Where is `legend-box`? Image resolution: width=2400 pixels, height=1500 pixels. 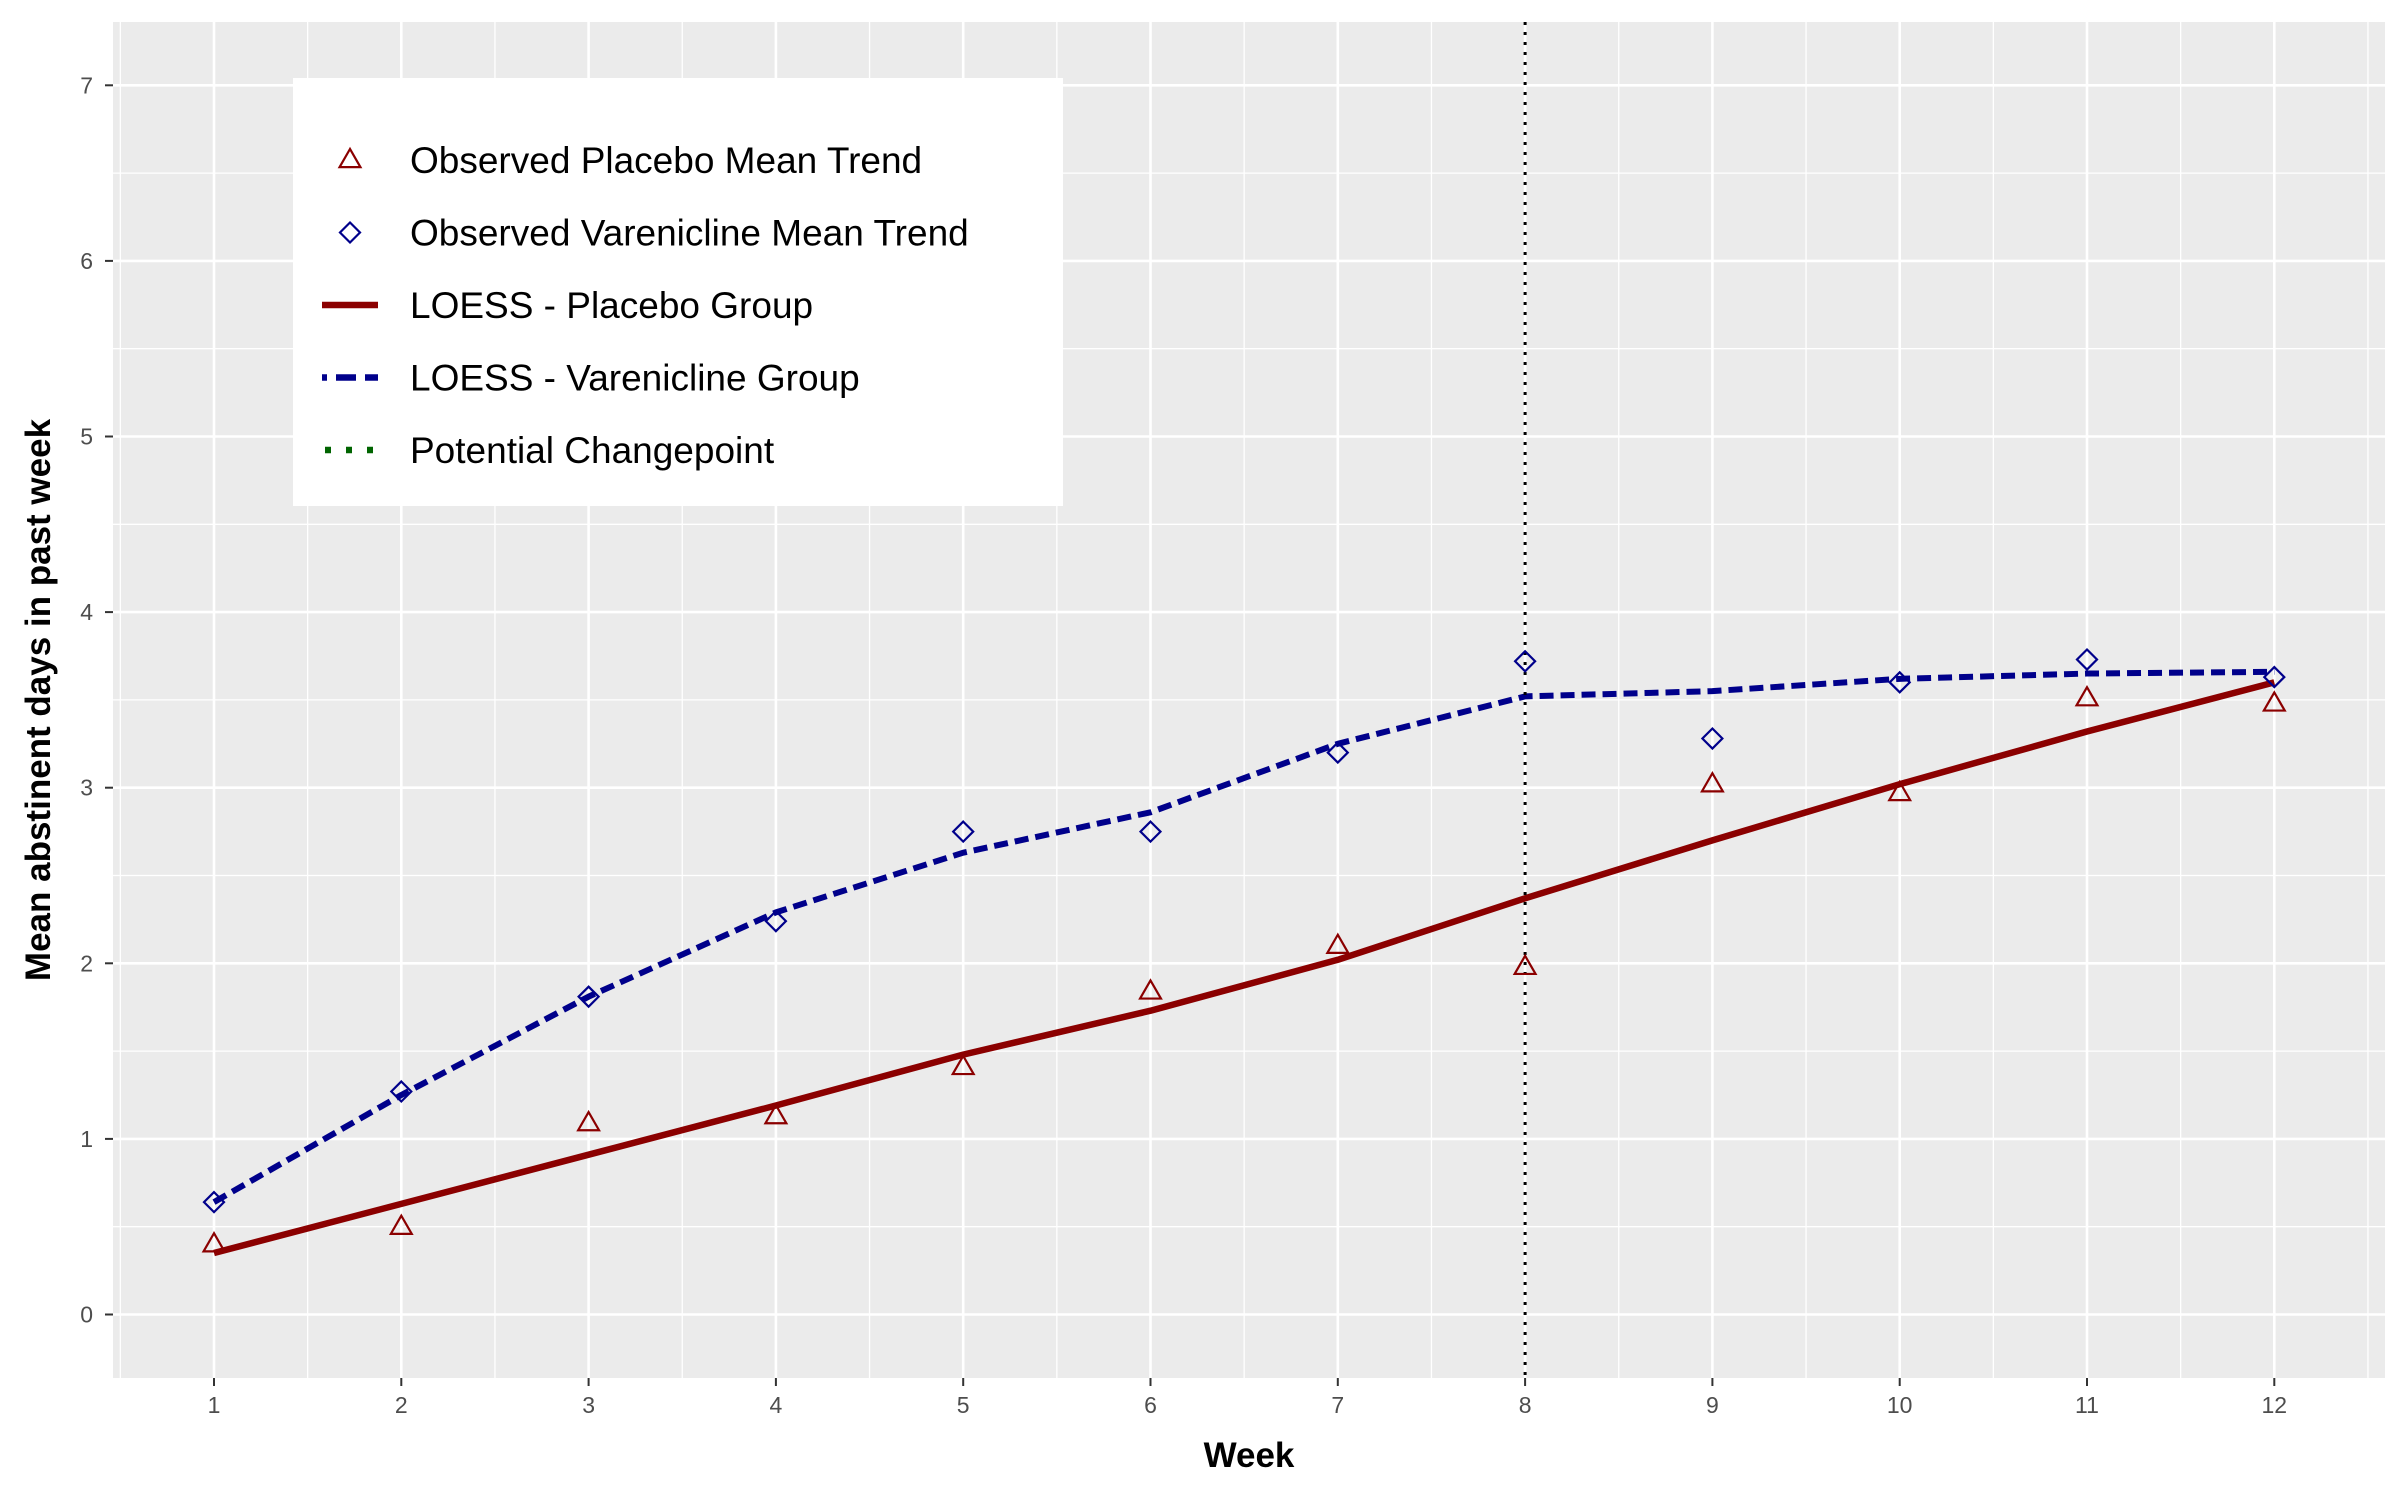 legend-box is located at coordinates (678, 292).